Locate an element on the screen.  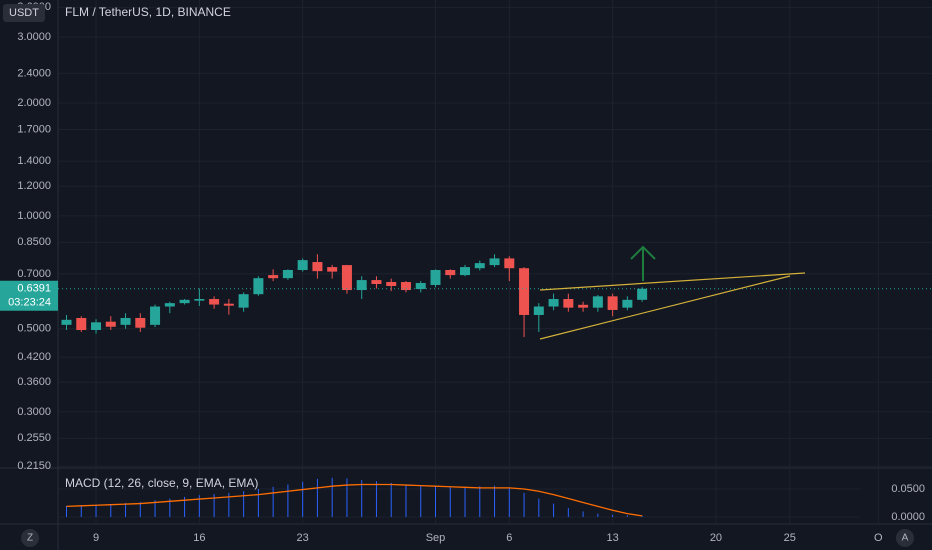
y-tick-label: 0.3000 is located at coordinates (34, 412).